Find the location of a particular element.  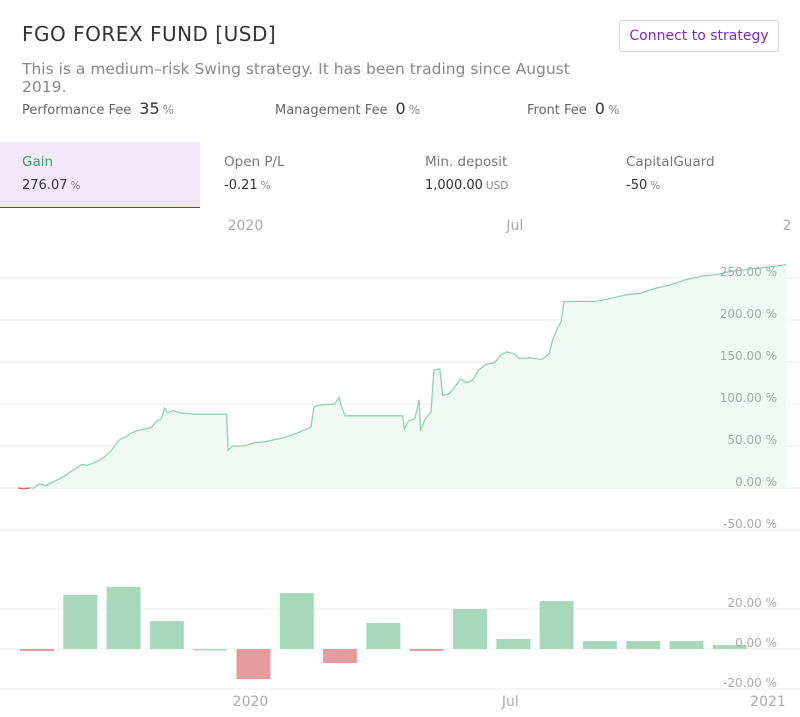

line-y-tick-label: 100.00 % is located at coordinates (748, 398).